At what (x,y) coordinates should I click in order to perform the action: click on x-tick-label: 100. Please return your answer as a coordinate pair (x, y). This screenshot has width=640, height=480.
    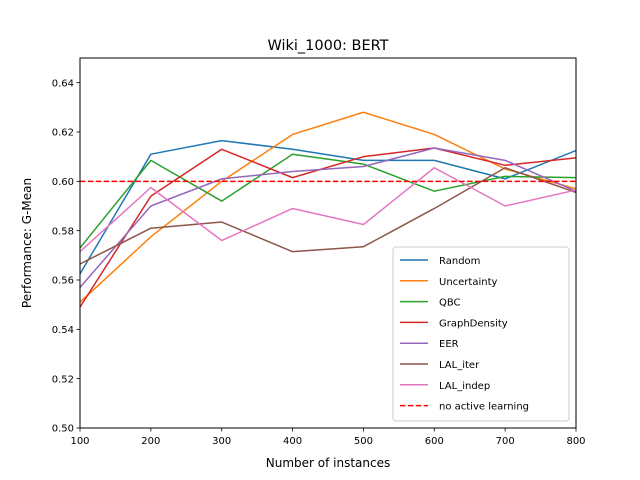
    Looking at the image, I should click on (79, 441).